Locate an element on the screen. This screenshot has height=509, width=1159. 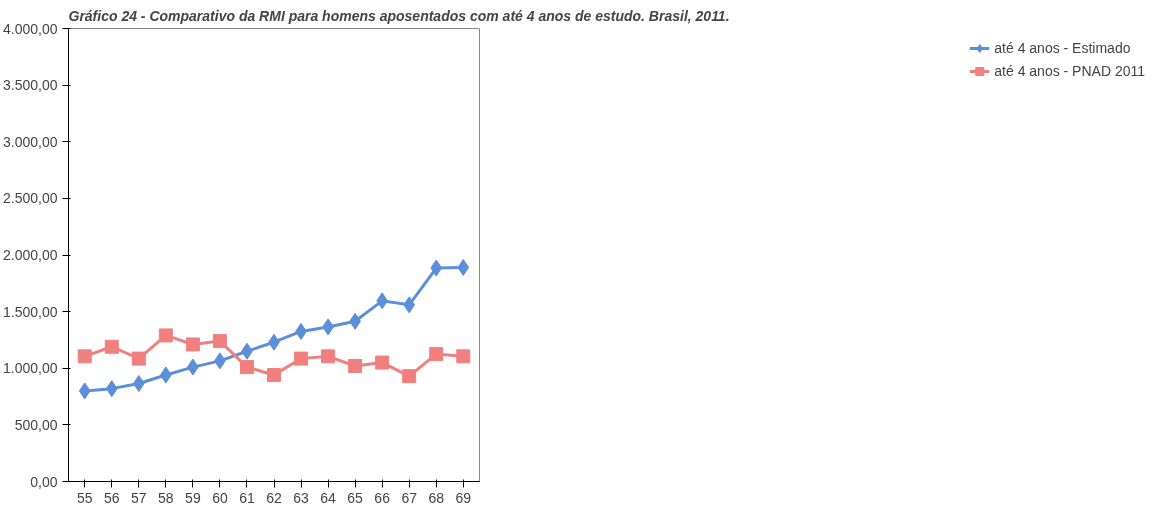
y-tick-label: 4.000,00 is located at coordinates (30, 28).